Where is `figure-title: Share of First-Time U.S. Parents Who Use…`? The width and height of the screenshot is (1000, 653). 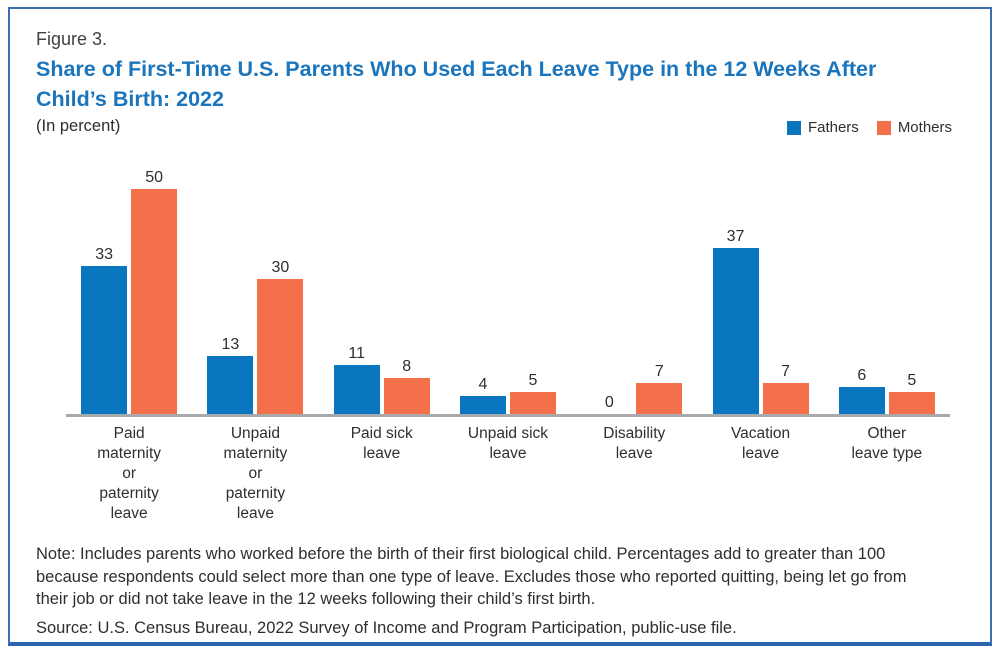
figure-title: Share of First-Time U.S. Parents Who Use… is located at coordinates (456, 84).